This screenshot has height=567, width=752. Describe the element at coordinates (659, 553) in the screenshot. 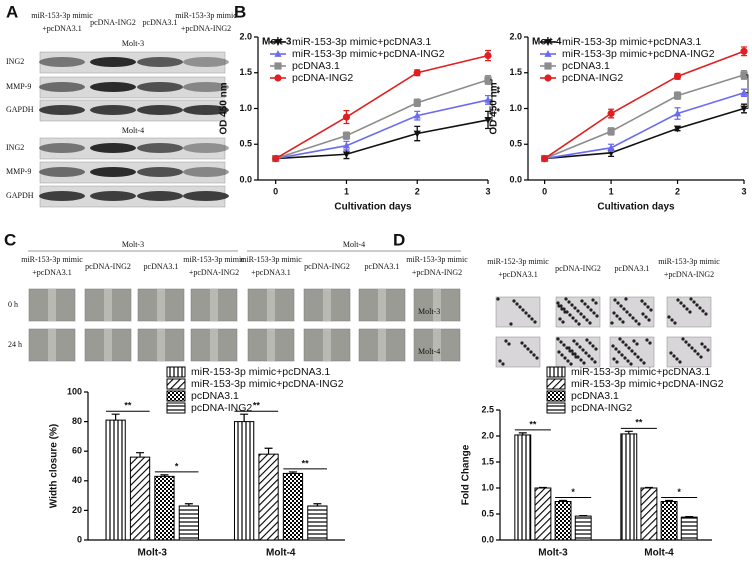

I see `x-tick-label: Molt-4` at that location.